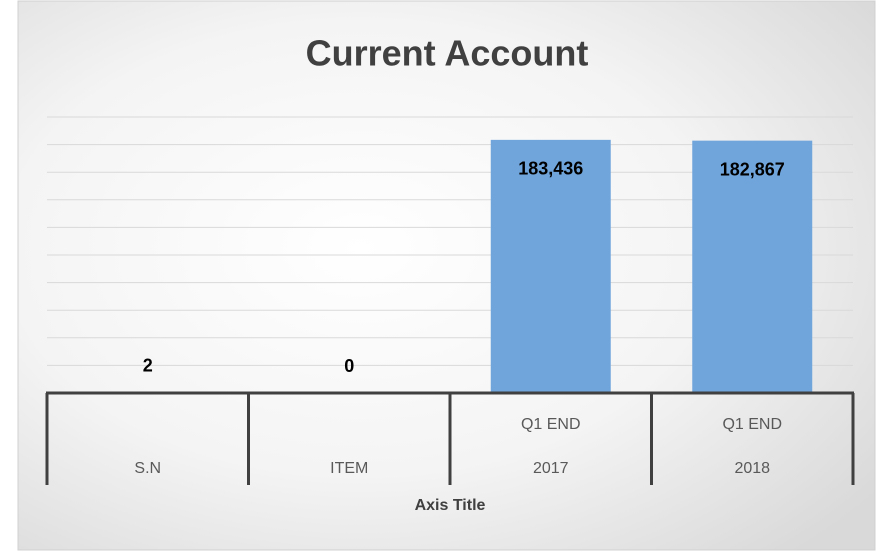 The height and width of the screenshot is (556, 876). What do you see at coordinates (349, 366) in the screenshot?
I see `data-label: 0` at bounding box center [349, 366].